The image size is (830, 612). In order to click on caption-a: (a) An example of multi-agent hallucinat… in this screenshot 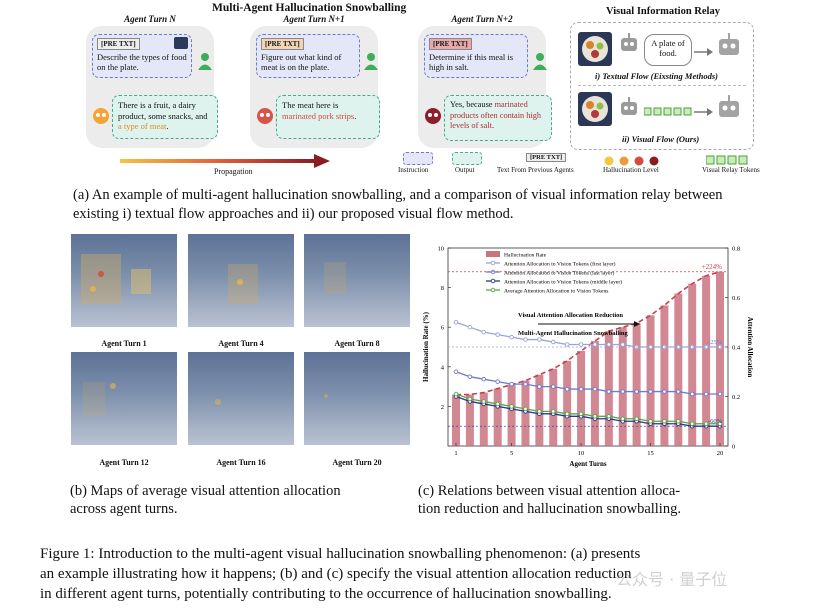, I will do `click(398, 204)`.